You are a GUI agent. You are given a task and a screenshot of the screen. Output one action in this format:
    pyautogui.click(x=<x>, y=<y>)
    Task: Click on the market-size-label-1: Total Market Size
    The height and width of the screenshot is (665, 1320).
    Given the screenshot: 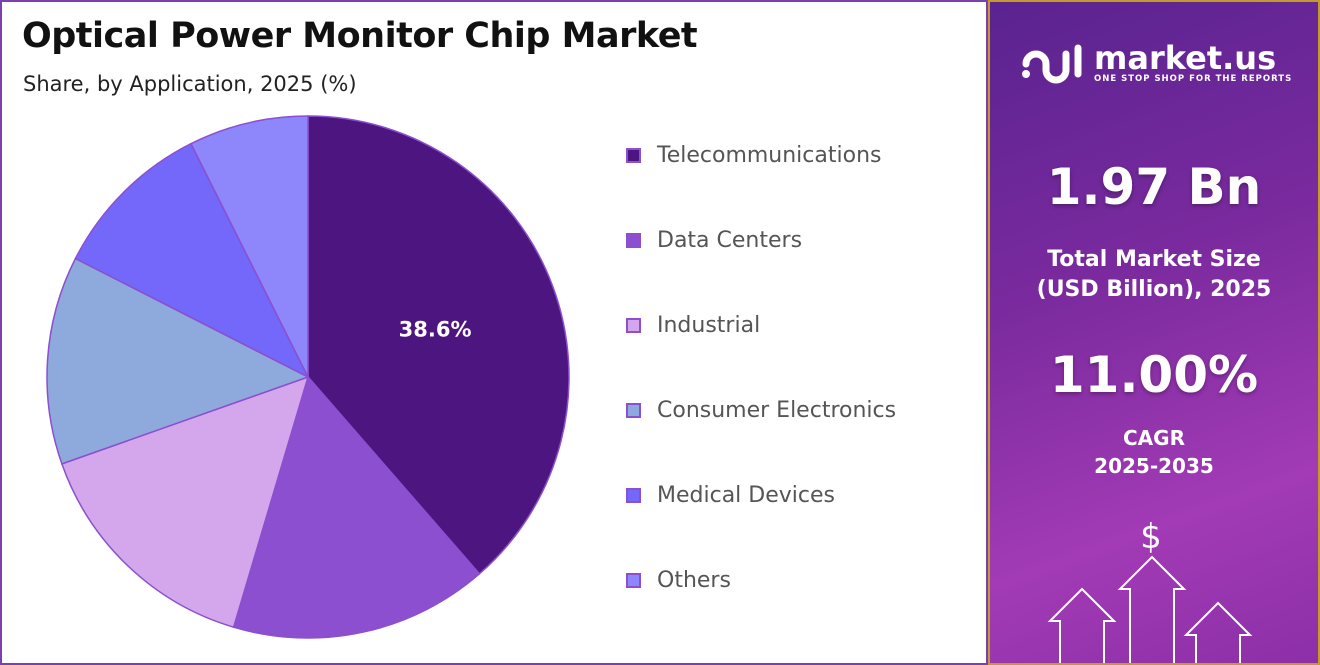 What is the action you would take?
    pyautogui.click(x=1154, y=259)
    